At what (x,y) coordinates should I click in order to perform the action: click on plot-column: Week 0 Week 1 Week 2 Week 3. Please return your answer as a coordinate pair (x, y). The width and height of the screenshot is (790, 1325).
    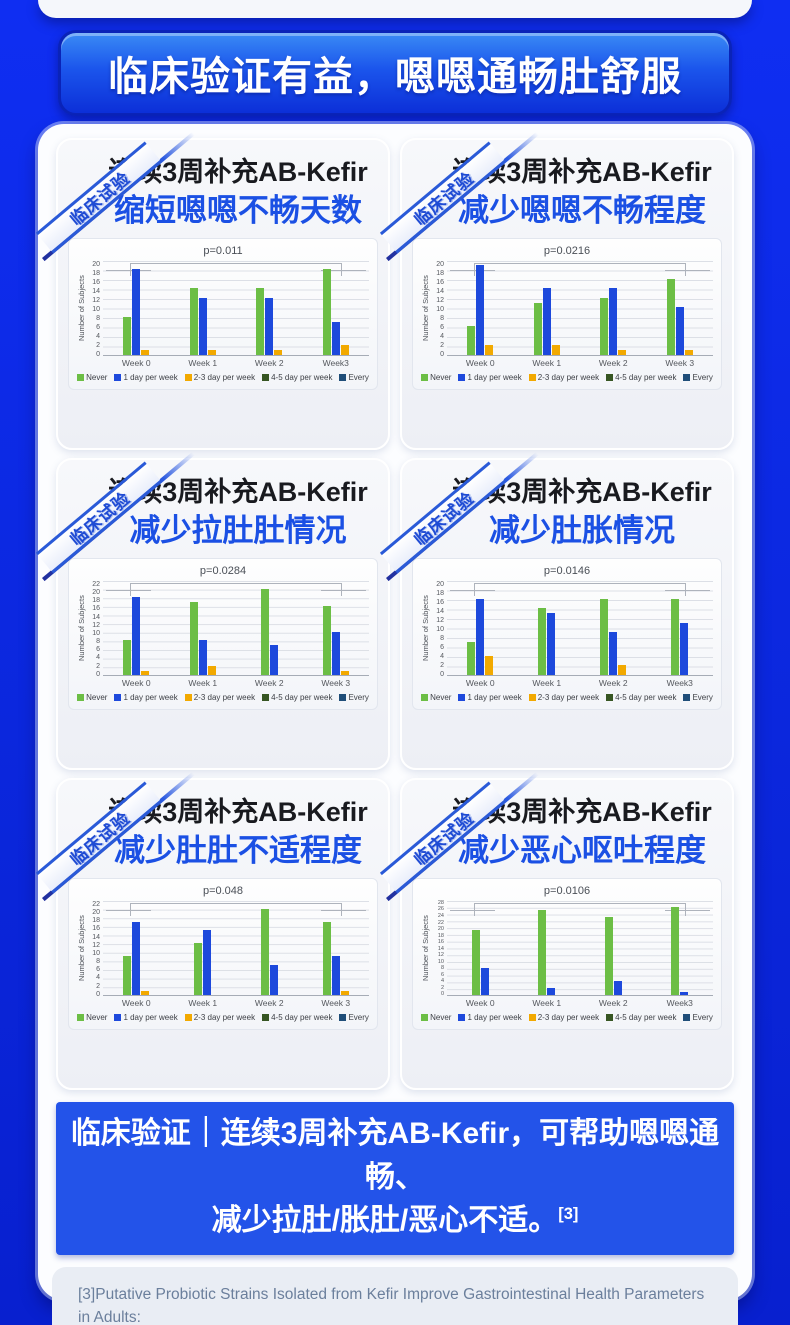
    Looking at the image, I should click on (580, 314).